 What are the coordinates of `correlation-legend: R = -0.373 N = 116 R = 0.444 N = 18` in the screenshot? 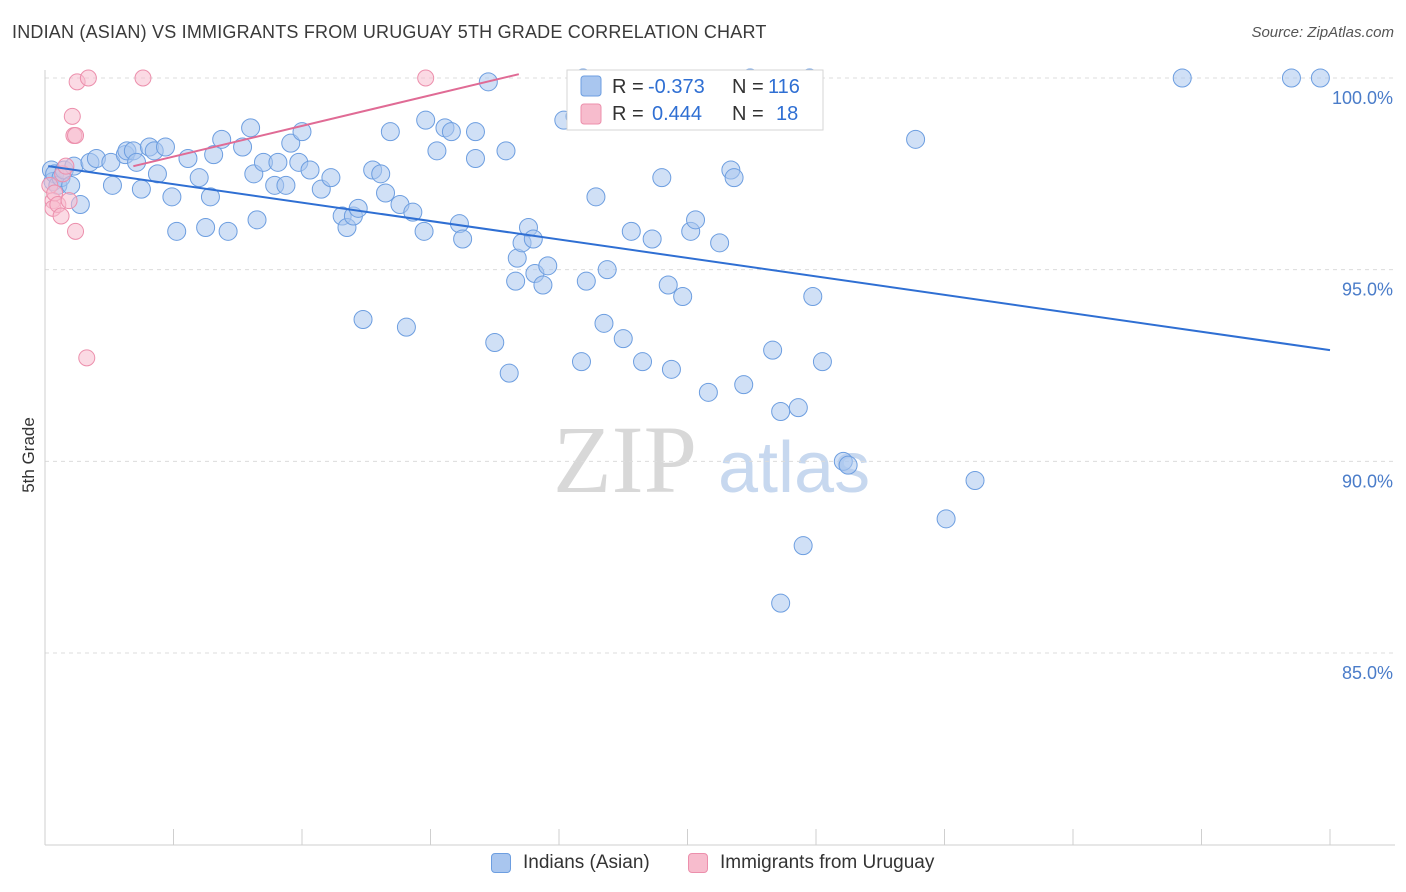 It's located at (695, 100).